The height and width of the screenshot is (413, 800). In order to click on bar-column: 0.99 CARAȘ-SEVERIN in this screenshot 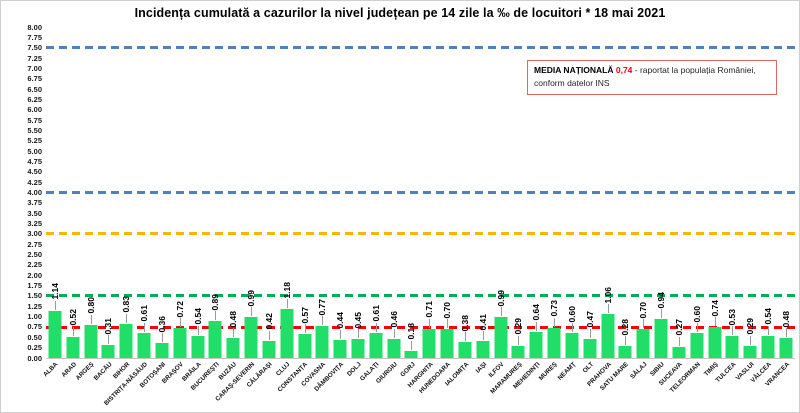, I will do `click(237, 215)`.